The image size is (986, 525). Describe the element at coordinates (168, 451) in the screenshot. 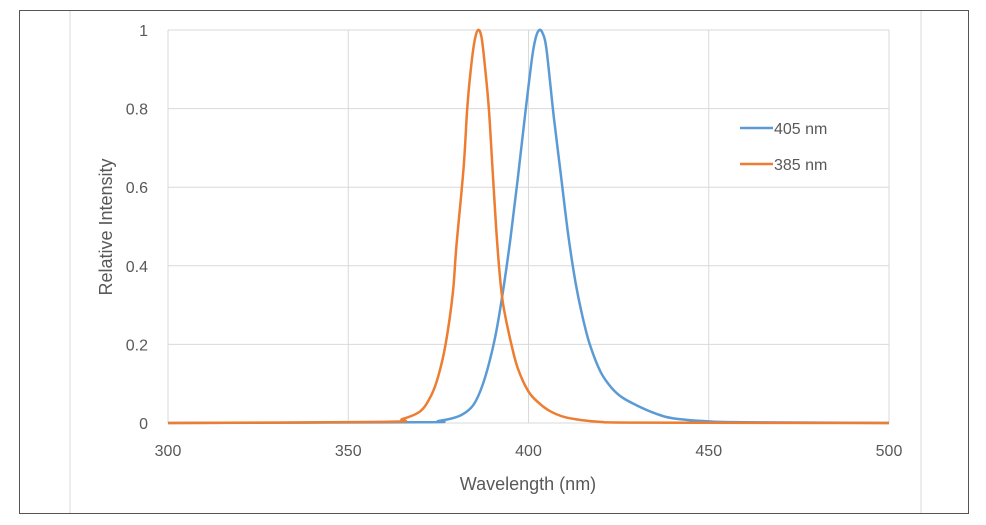

I see `x-tick-label: 300` at that location.